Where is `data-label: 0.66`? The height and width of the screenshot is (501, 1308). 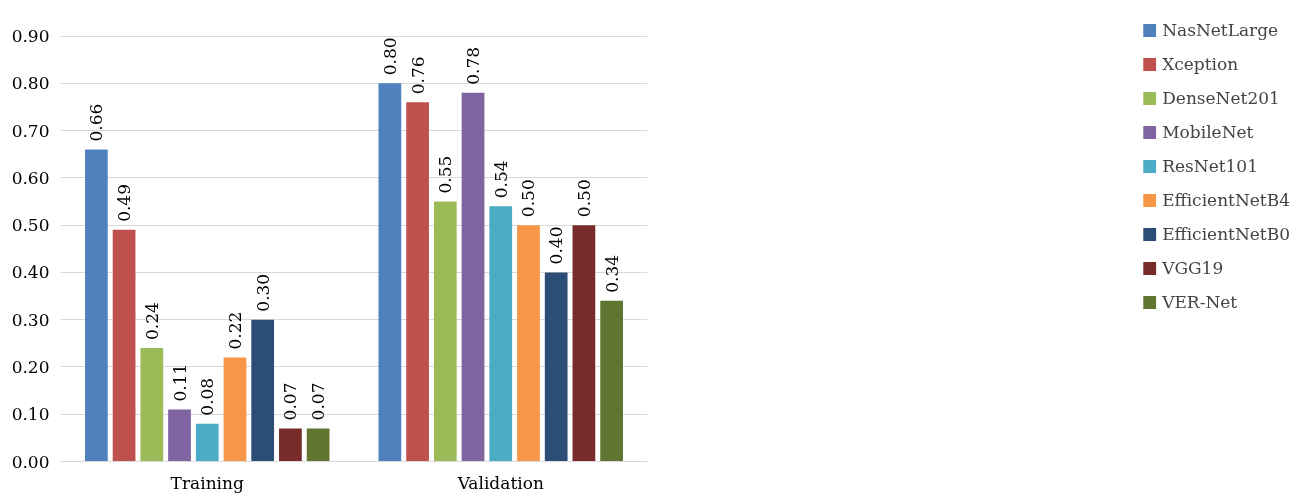 data-label: 0.66 is located at coordinates (96, 122).